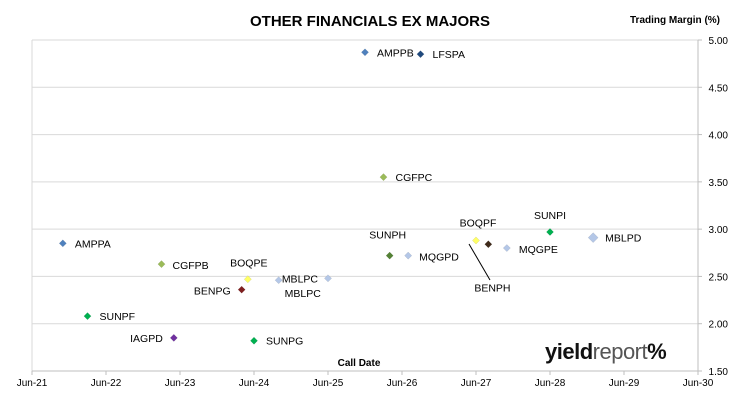 This screenshot has height=401, width=731. What do you see at coordinates (387, 236) in the screenshot?
I see `data-label-sunph: SUNPH` at bounding box center [387, 236].